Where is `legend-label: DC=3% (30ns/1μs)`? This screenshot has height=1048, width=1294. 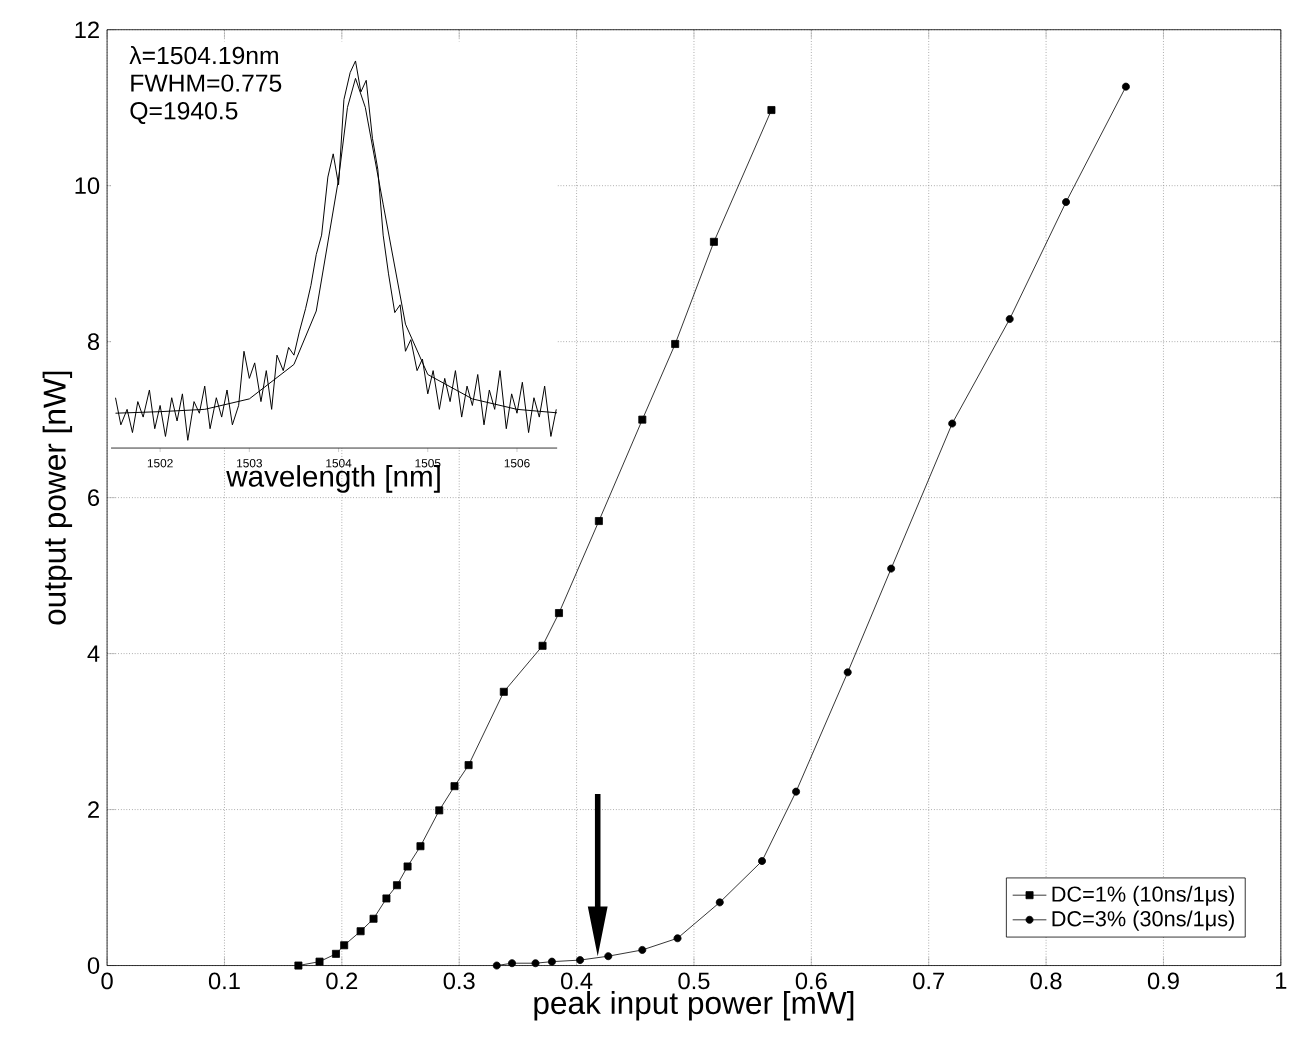
legend-label: DC=3% (30ns/1μs) is located at coordinates (1143, 920).